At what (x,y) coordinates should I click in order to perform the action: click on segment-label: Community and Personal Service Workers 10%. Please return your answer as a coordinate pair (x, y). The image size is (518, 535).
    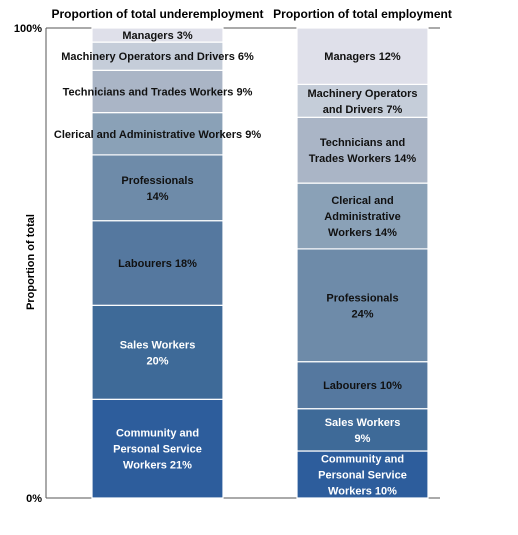
    Looking at the image, I should click on (362, 476).